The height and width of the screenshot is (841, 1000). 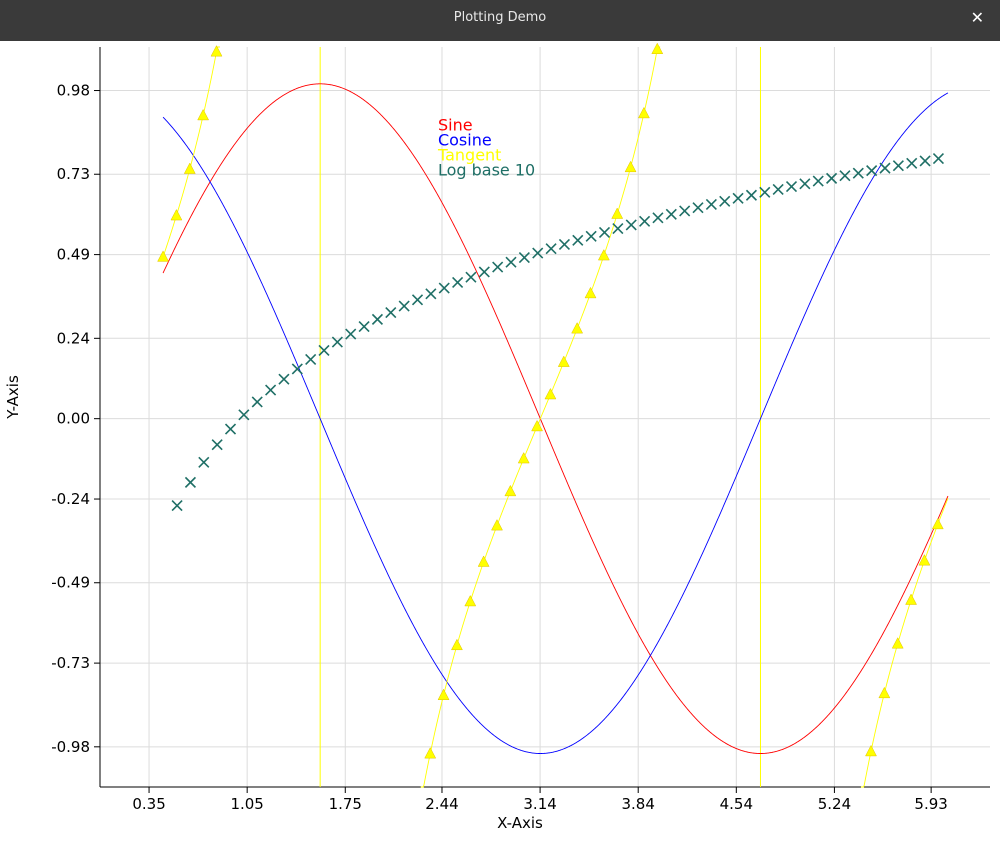 What do you see at coordinates (469, 155) in the screenshot?
I see `legend-entry: Tangent` at bounding box center [469, 155].